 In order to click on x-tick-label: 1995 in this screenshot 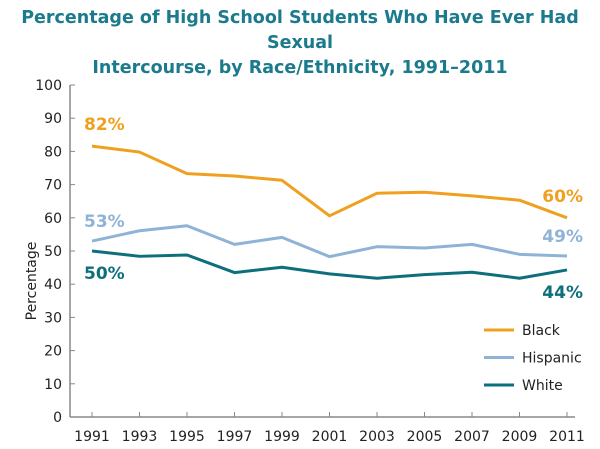, I will do `click(187, 437)`.